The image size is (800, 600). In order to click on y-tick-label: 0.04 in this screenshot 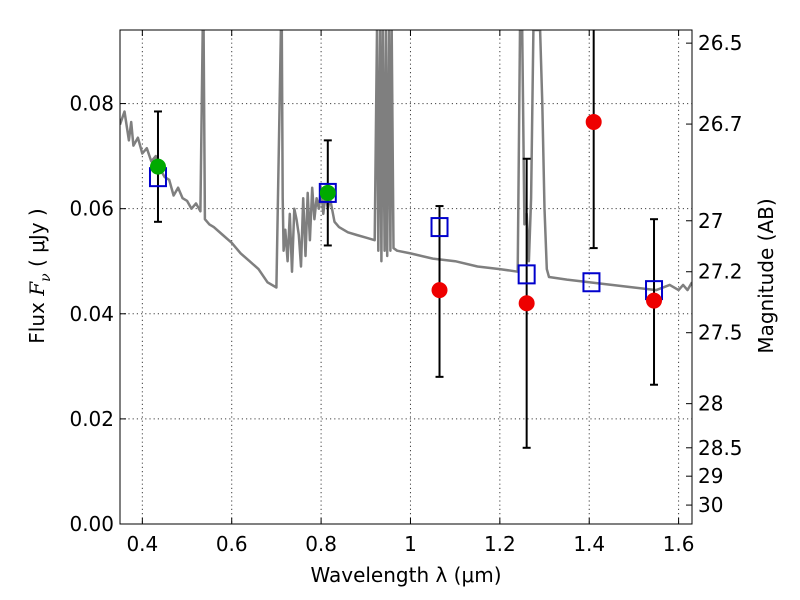, I will do `click(91, 314)`.